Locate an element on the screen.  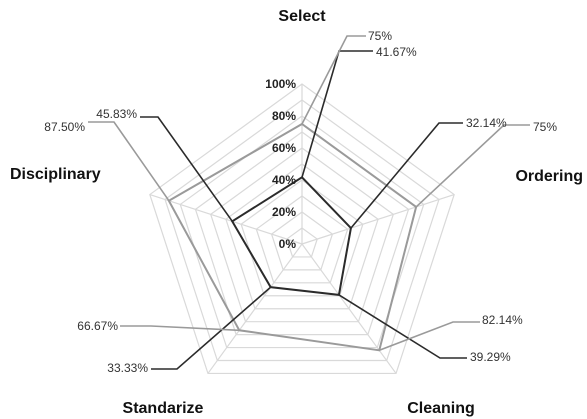
leader-line-s2-ordering is located at coordinates (406, 175).